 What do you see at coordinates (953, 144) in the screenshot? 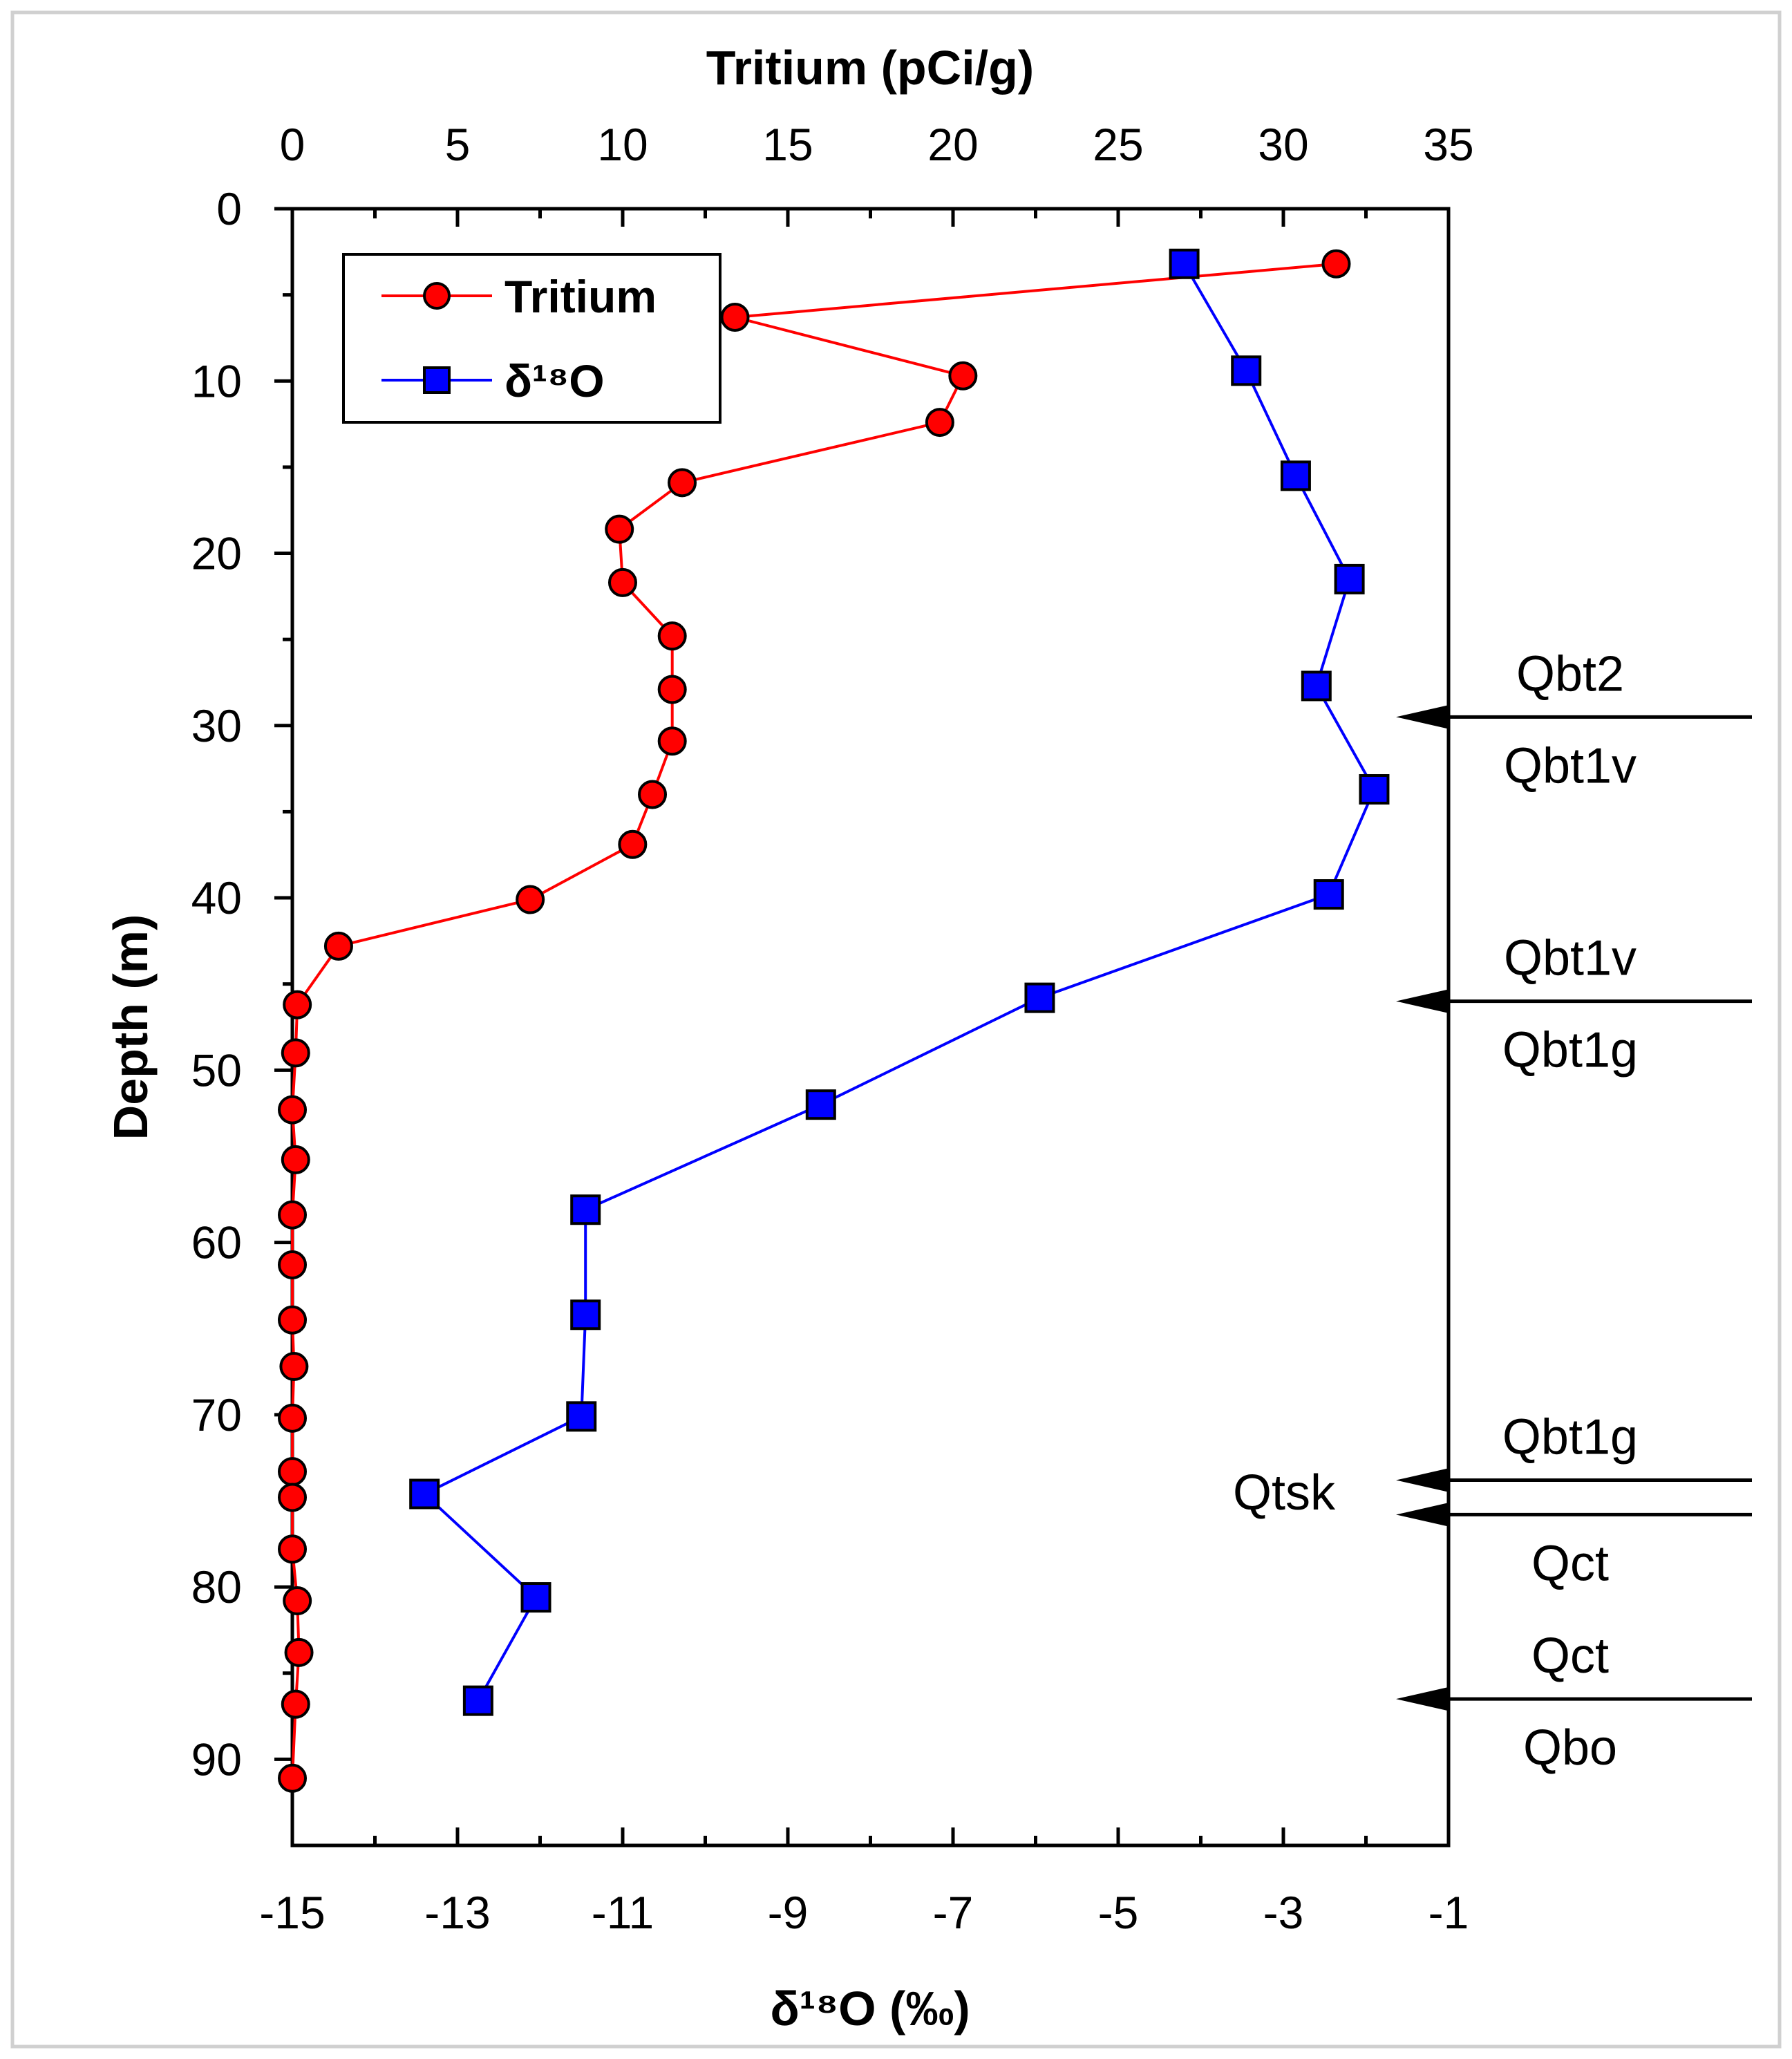
I see `top-axis-tick-label: 20` at bounding box center [953, 144].